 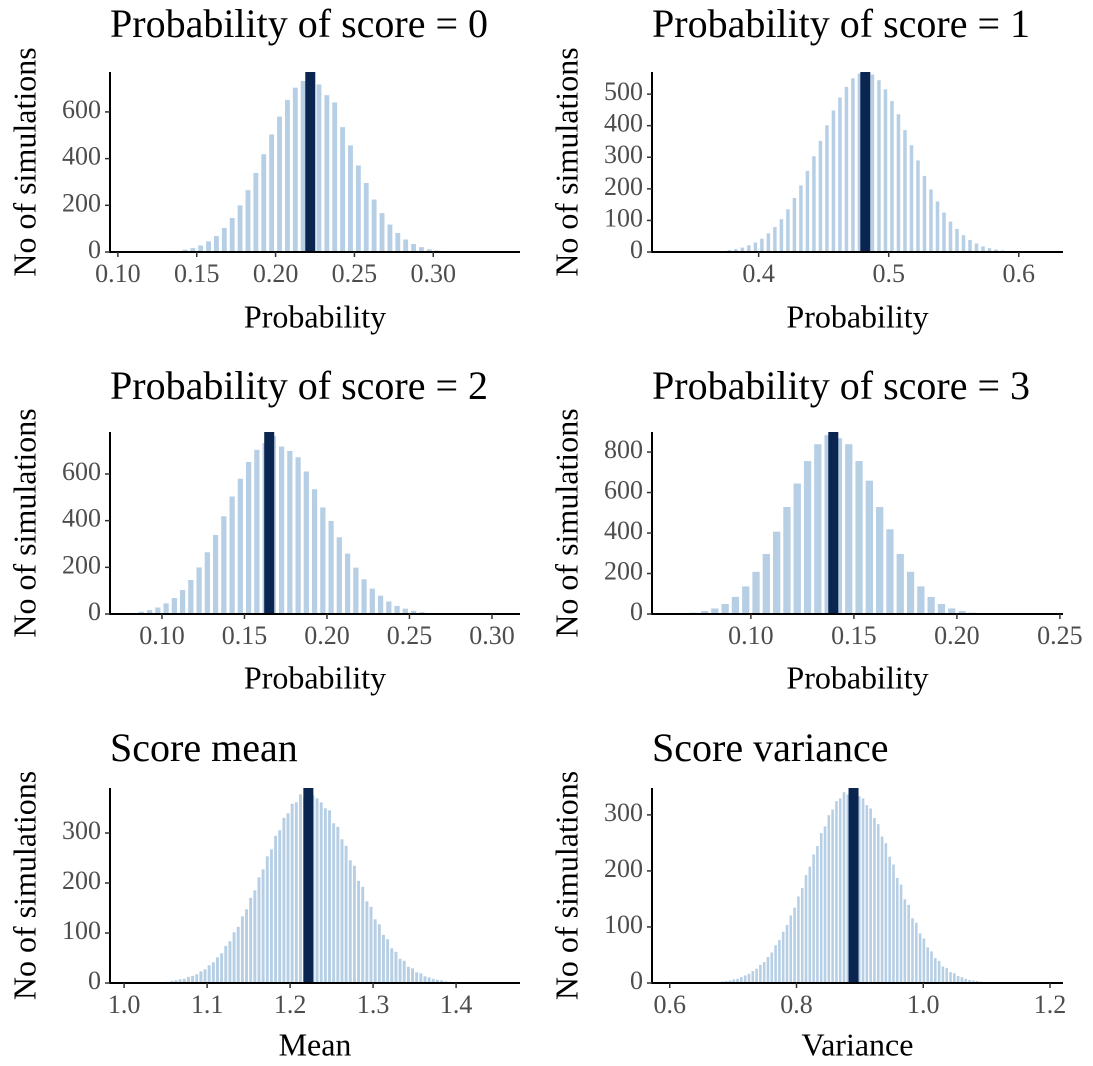 What do you see at coordinates (623, 530) in the screenshot?
I see `y-tick-label: 400` at bounding box center [623, 530].